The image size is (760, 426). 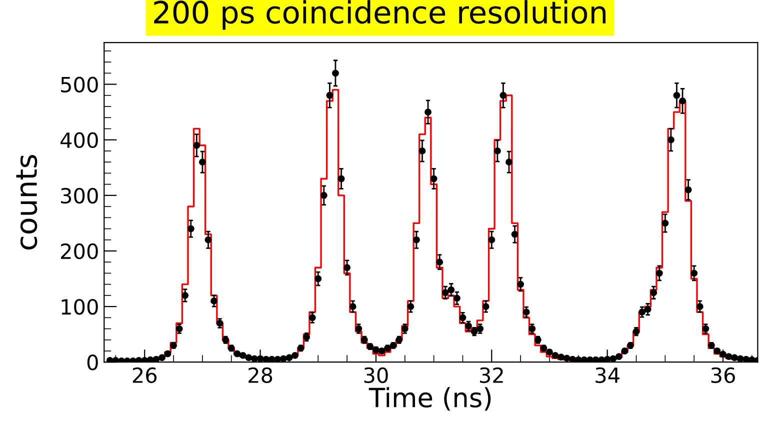 What do you see at coordinates (79, 196) in the screenshot?
I see `y-tick-label: 300` at bounding box center [79, 196].